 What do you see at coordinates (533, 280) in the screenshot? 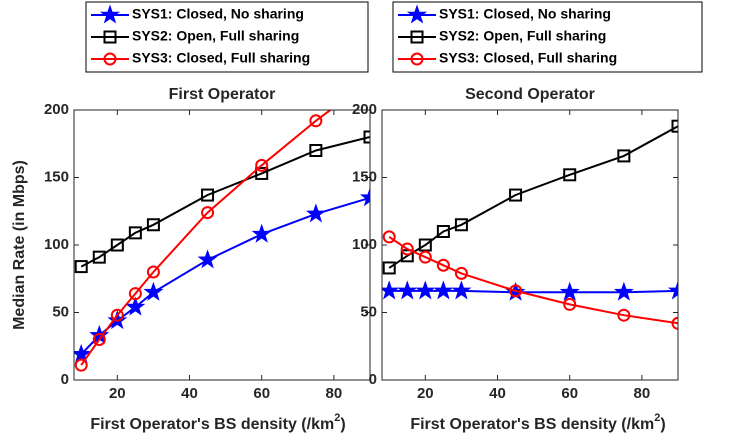
I see `series-line` at bounding box center [533, 280].